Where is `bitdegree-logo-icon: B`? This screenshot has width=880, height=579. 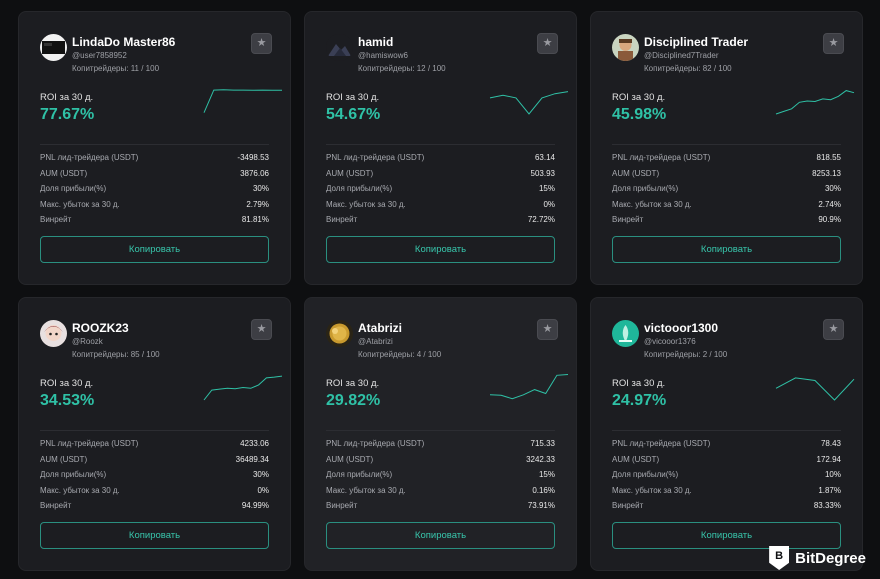 bitdegree-logo-icon: B is located at coordinates (779, 558).